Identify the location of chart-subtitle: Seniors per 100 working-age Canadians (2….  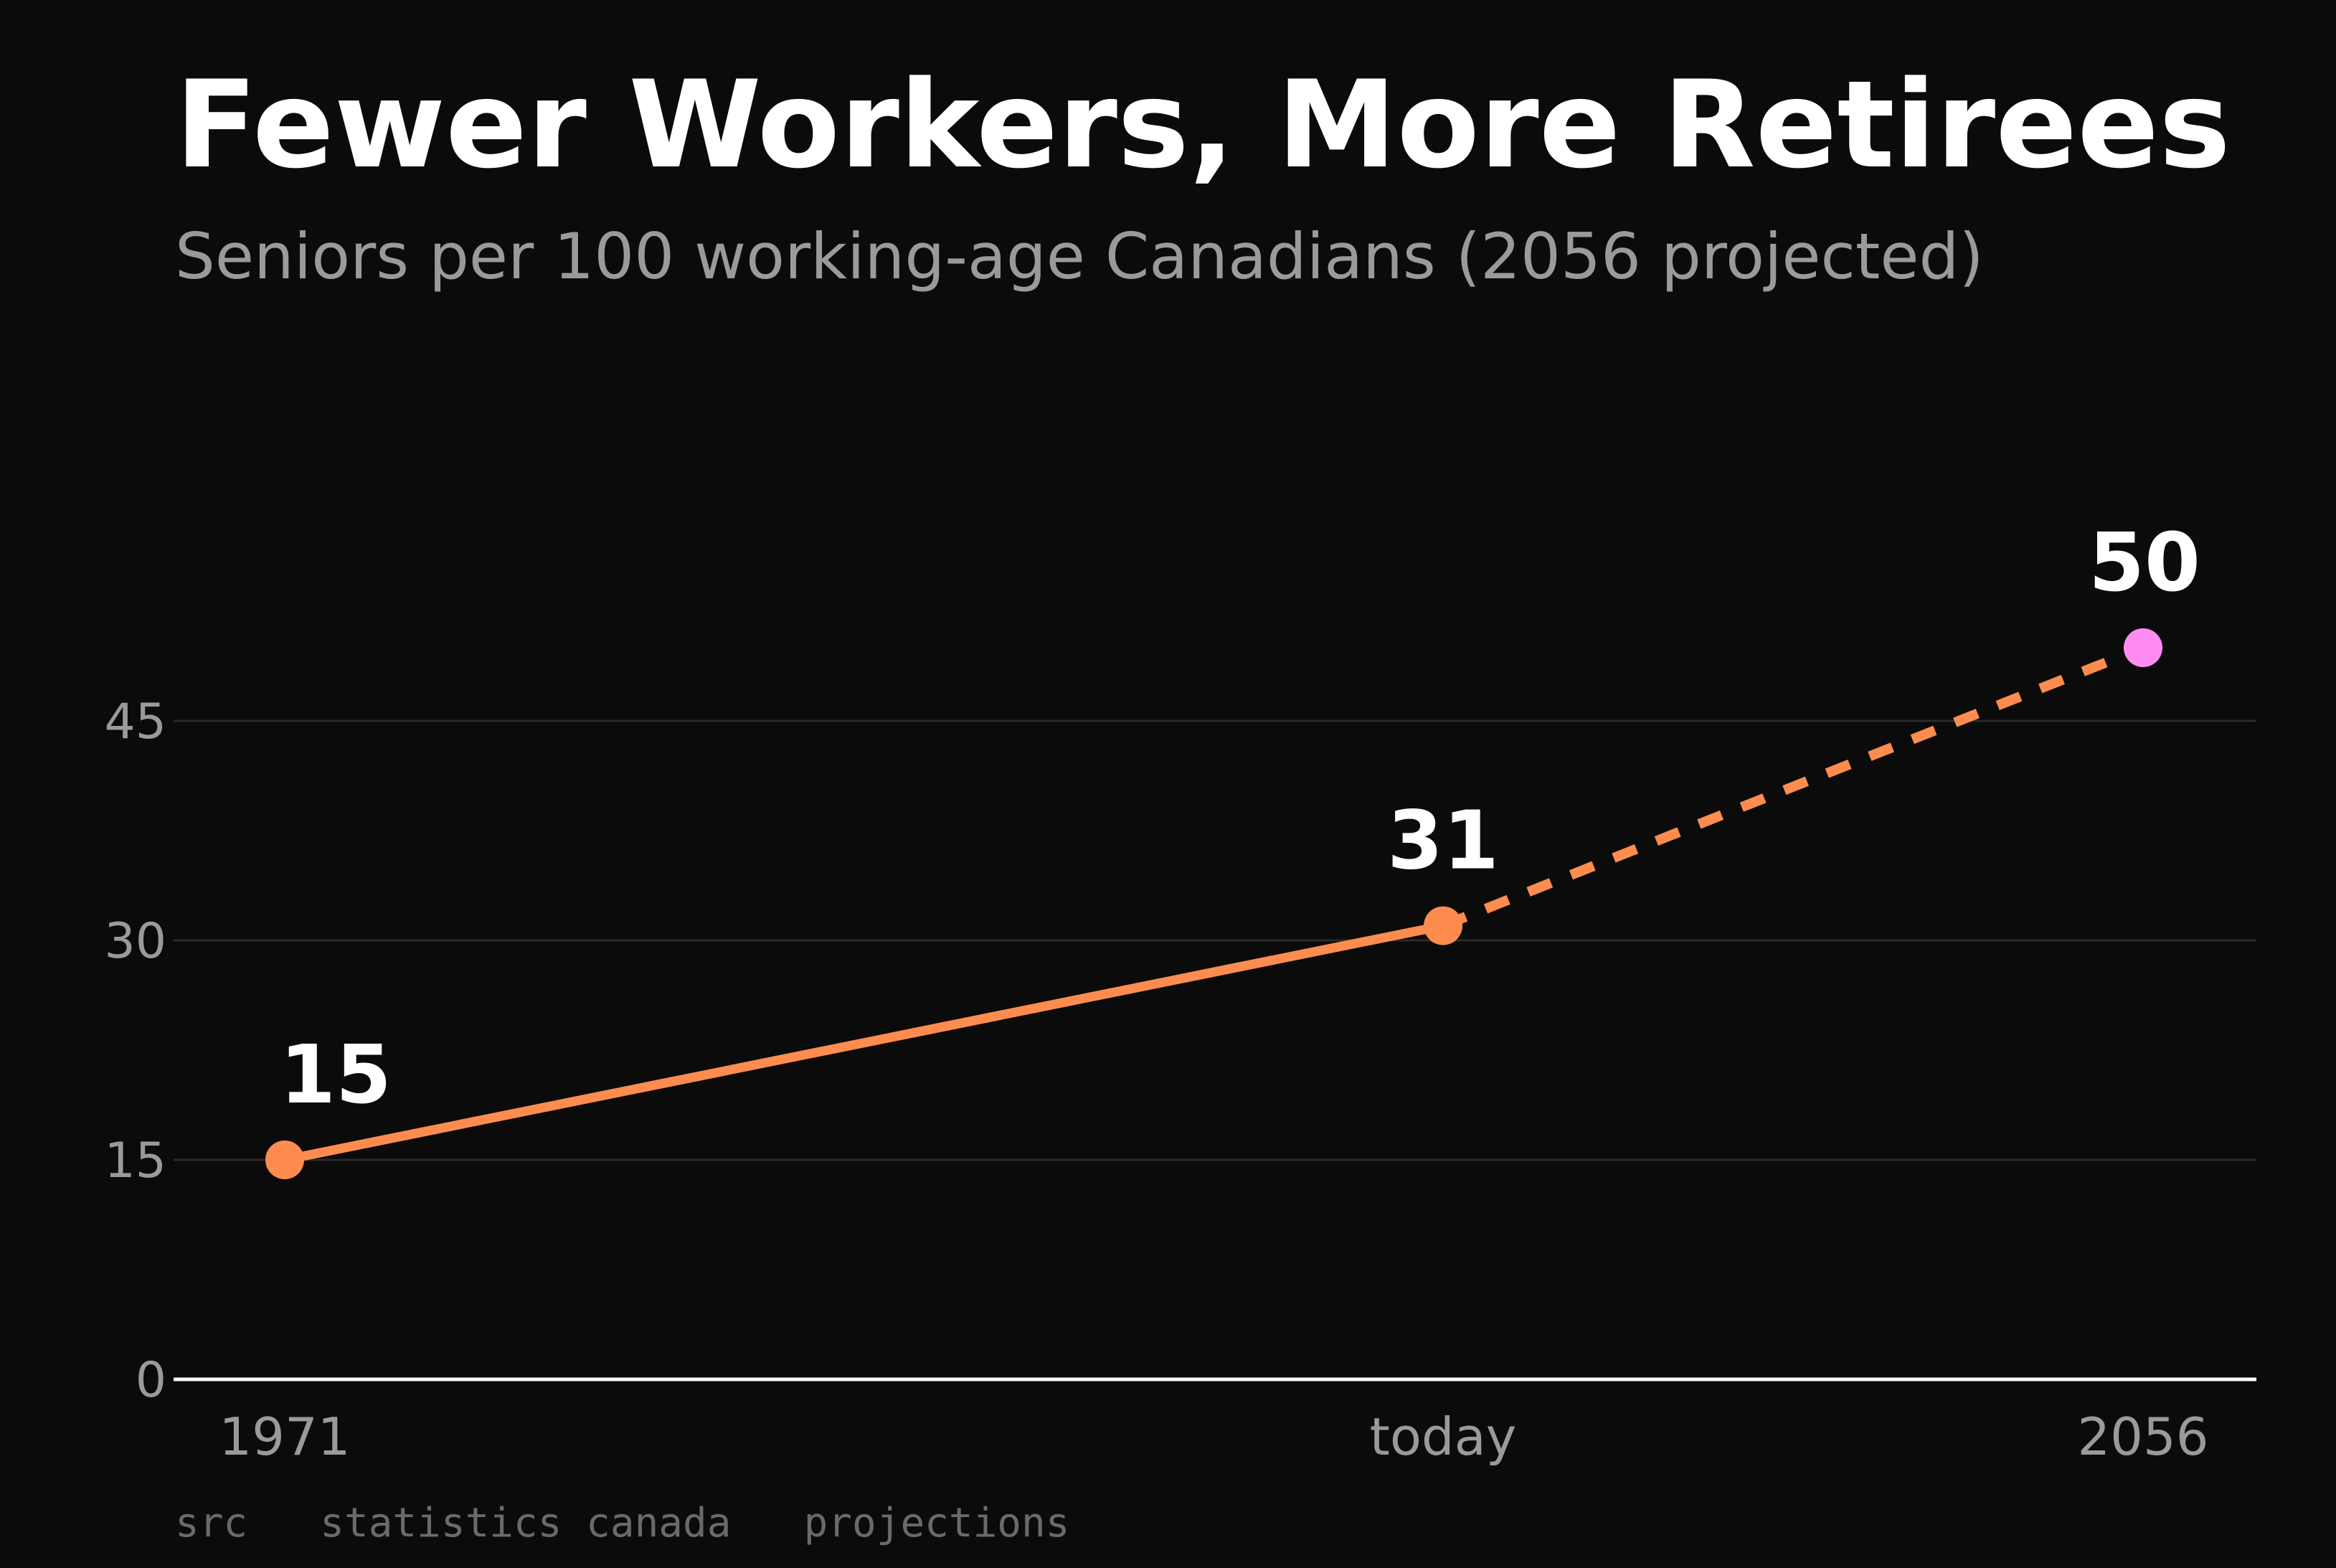
(1079, 256).